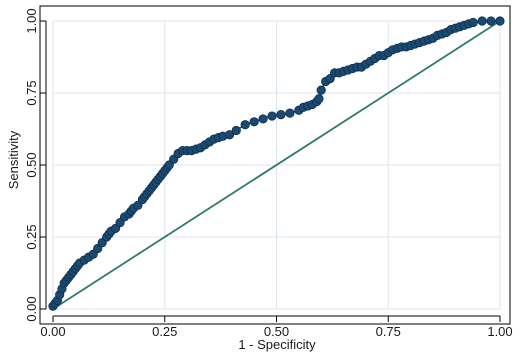  What do you see at coordinates (31, 308) in the screenshot?
I see `y-tick-label: 0.00` at bounding box center [31, 308].